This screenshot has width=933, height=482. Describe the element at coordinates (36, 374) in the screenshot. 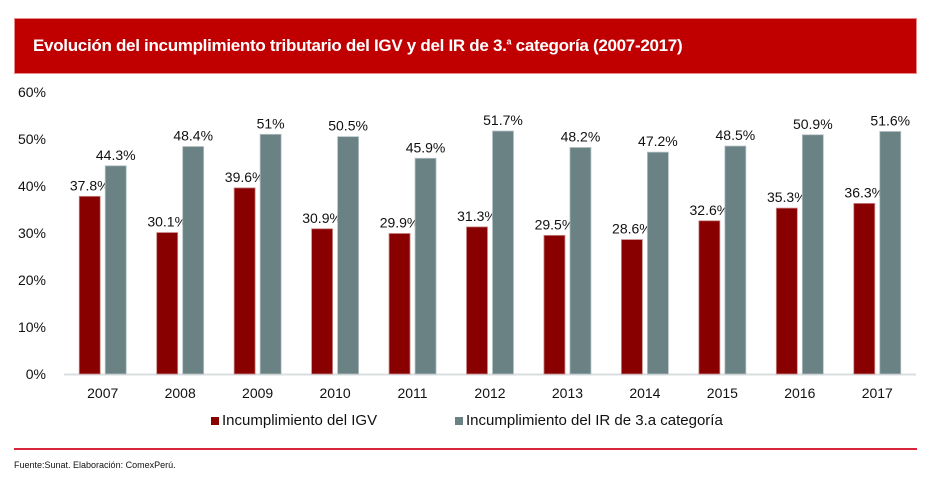

I see `y-tick-label: 0%` at that location.